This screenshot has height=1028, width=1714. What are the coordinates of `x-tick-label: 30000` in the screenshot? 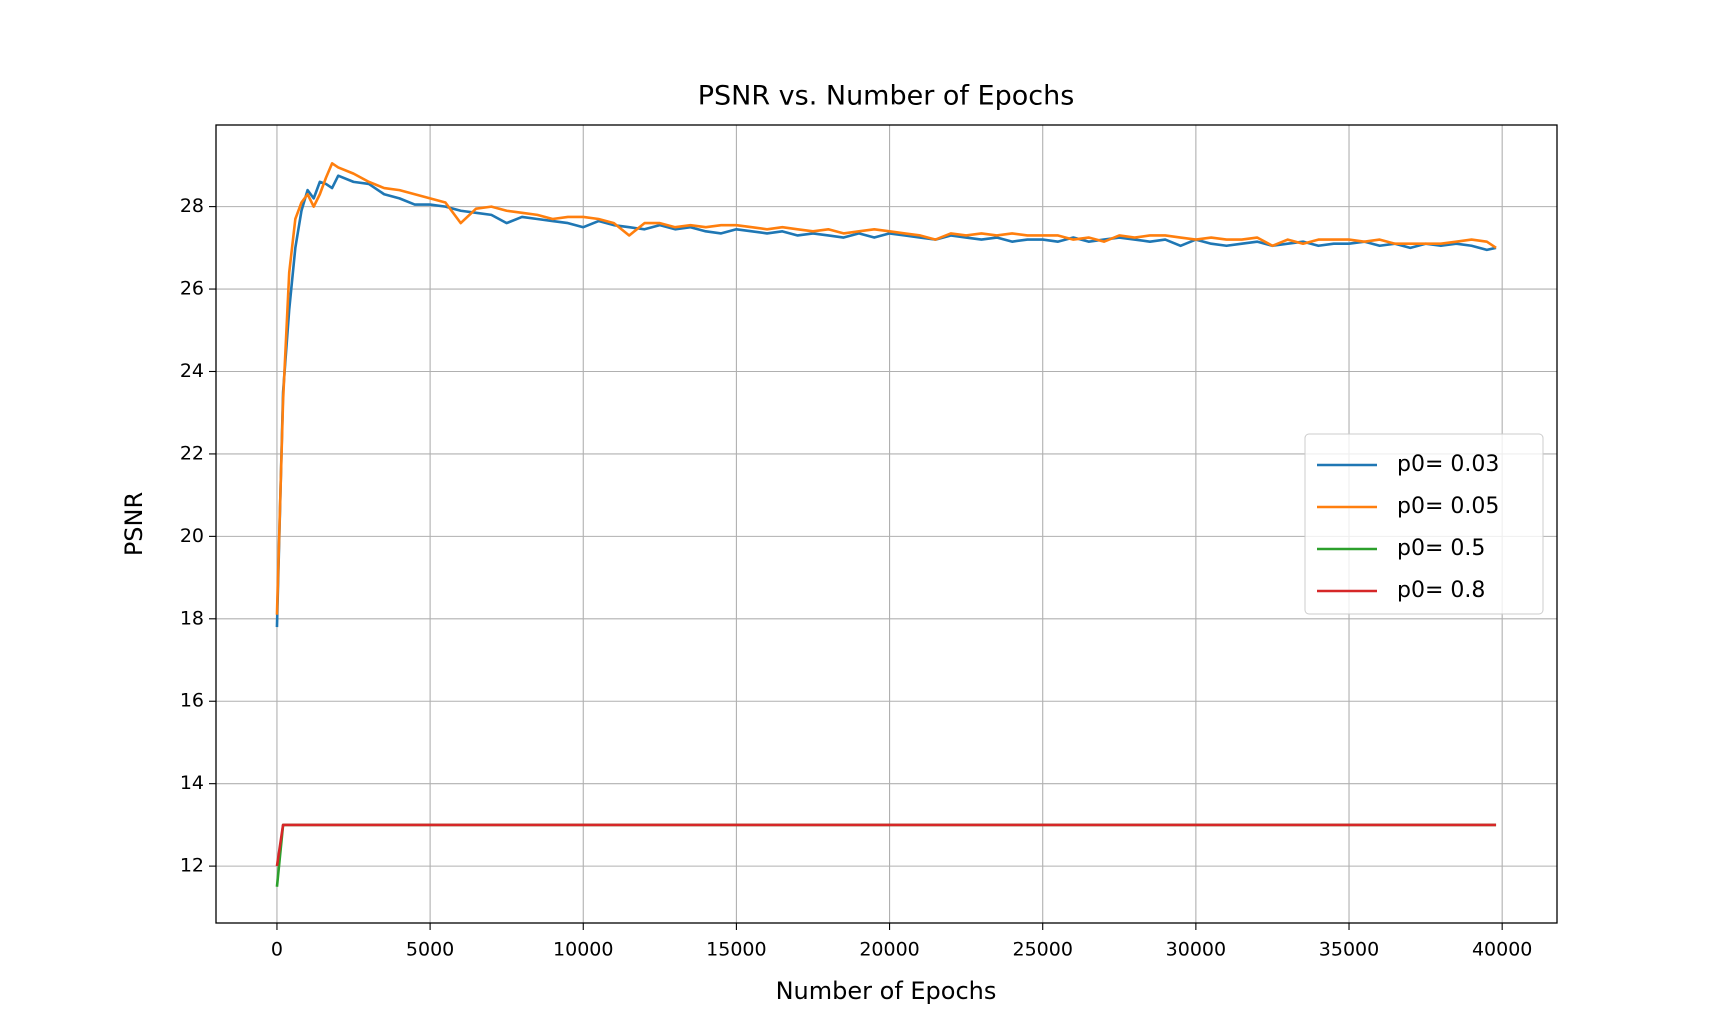 It's located at (1196, 950).